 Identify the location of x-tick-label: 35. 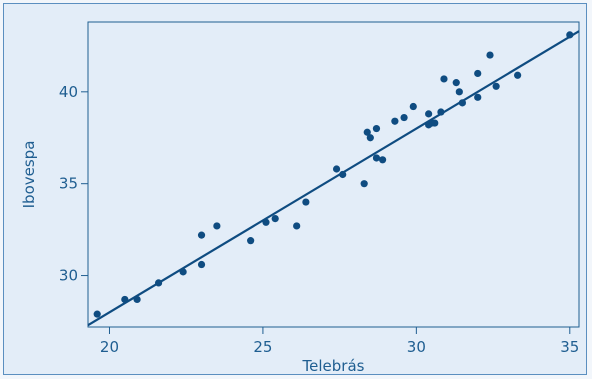
(569, 347).